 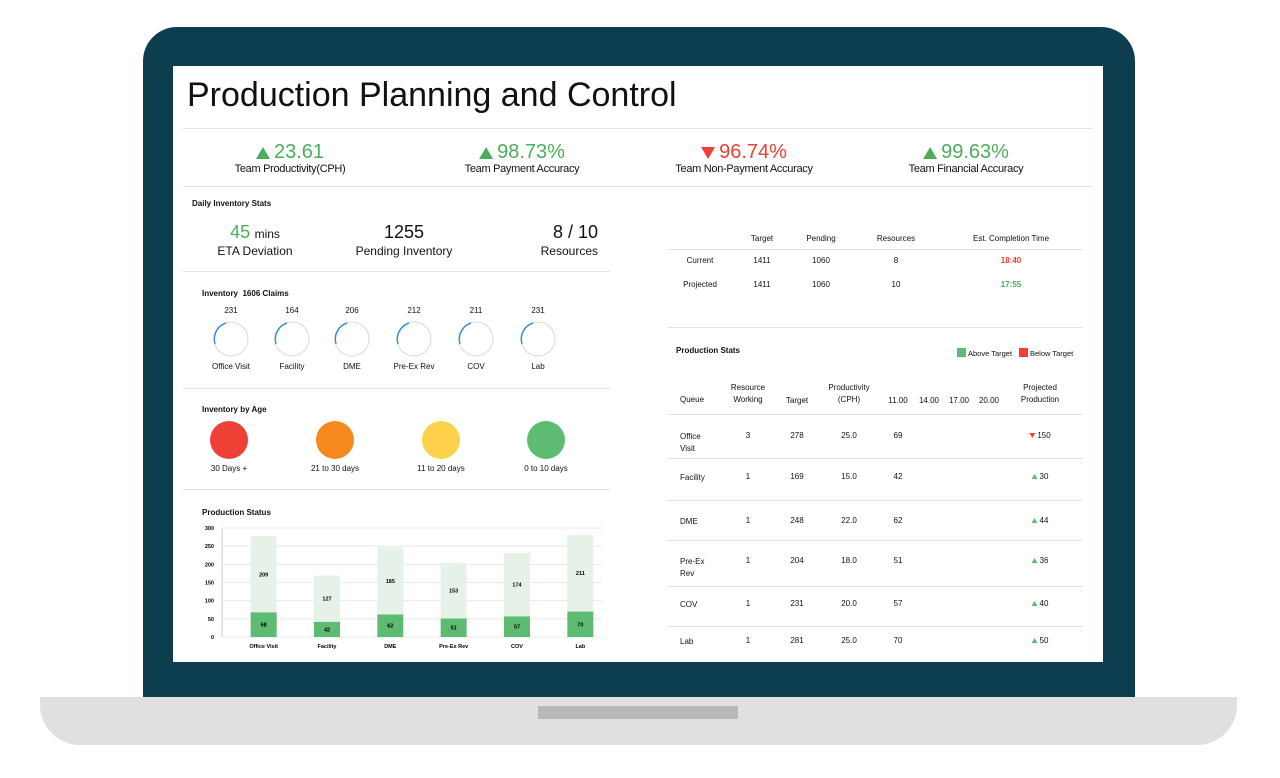 I want to click on column-header: 17.00, so click(x=959, y=400).